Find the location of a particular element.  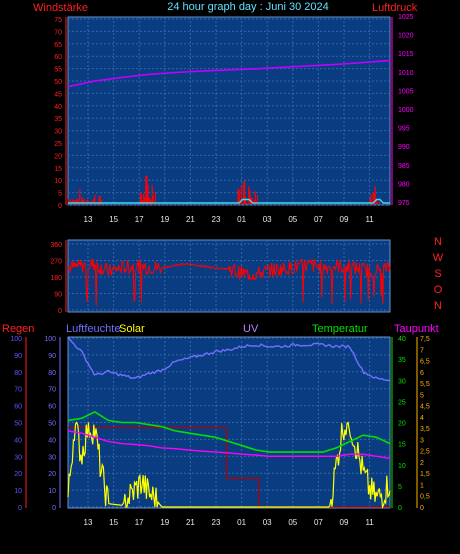

temperature-tick-label: 35 is located at coordinates (402, 360).